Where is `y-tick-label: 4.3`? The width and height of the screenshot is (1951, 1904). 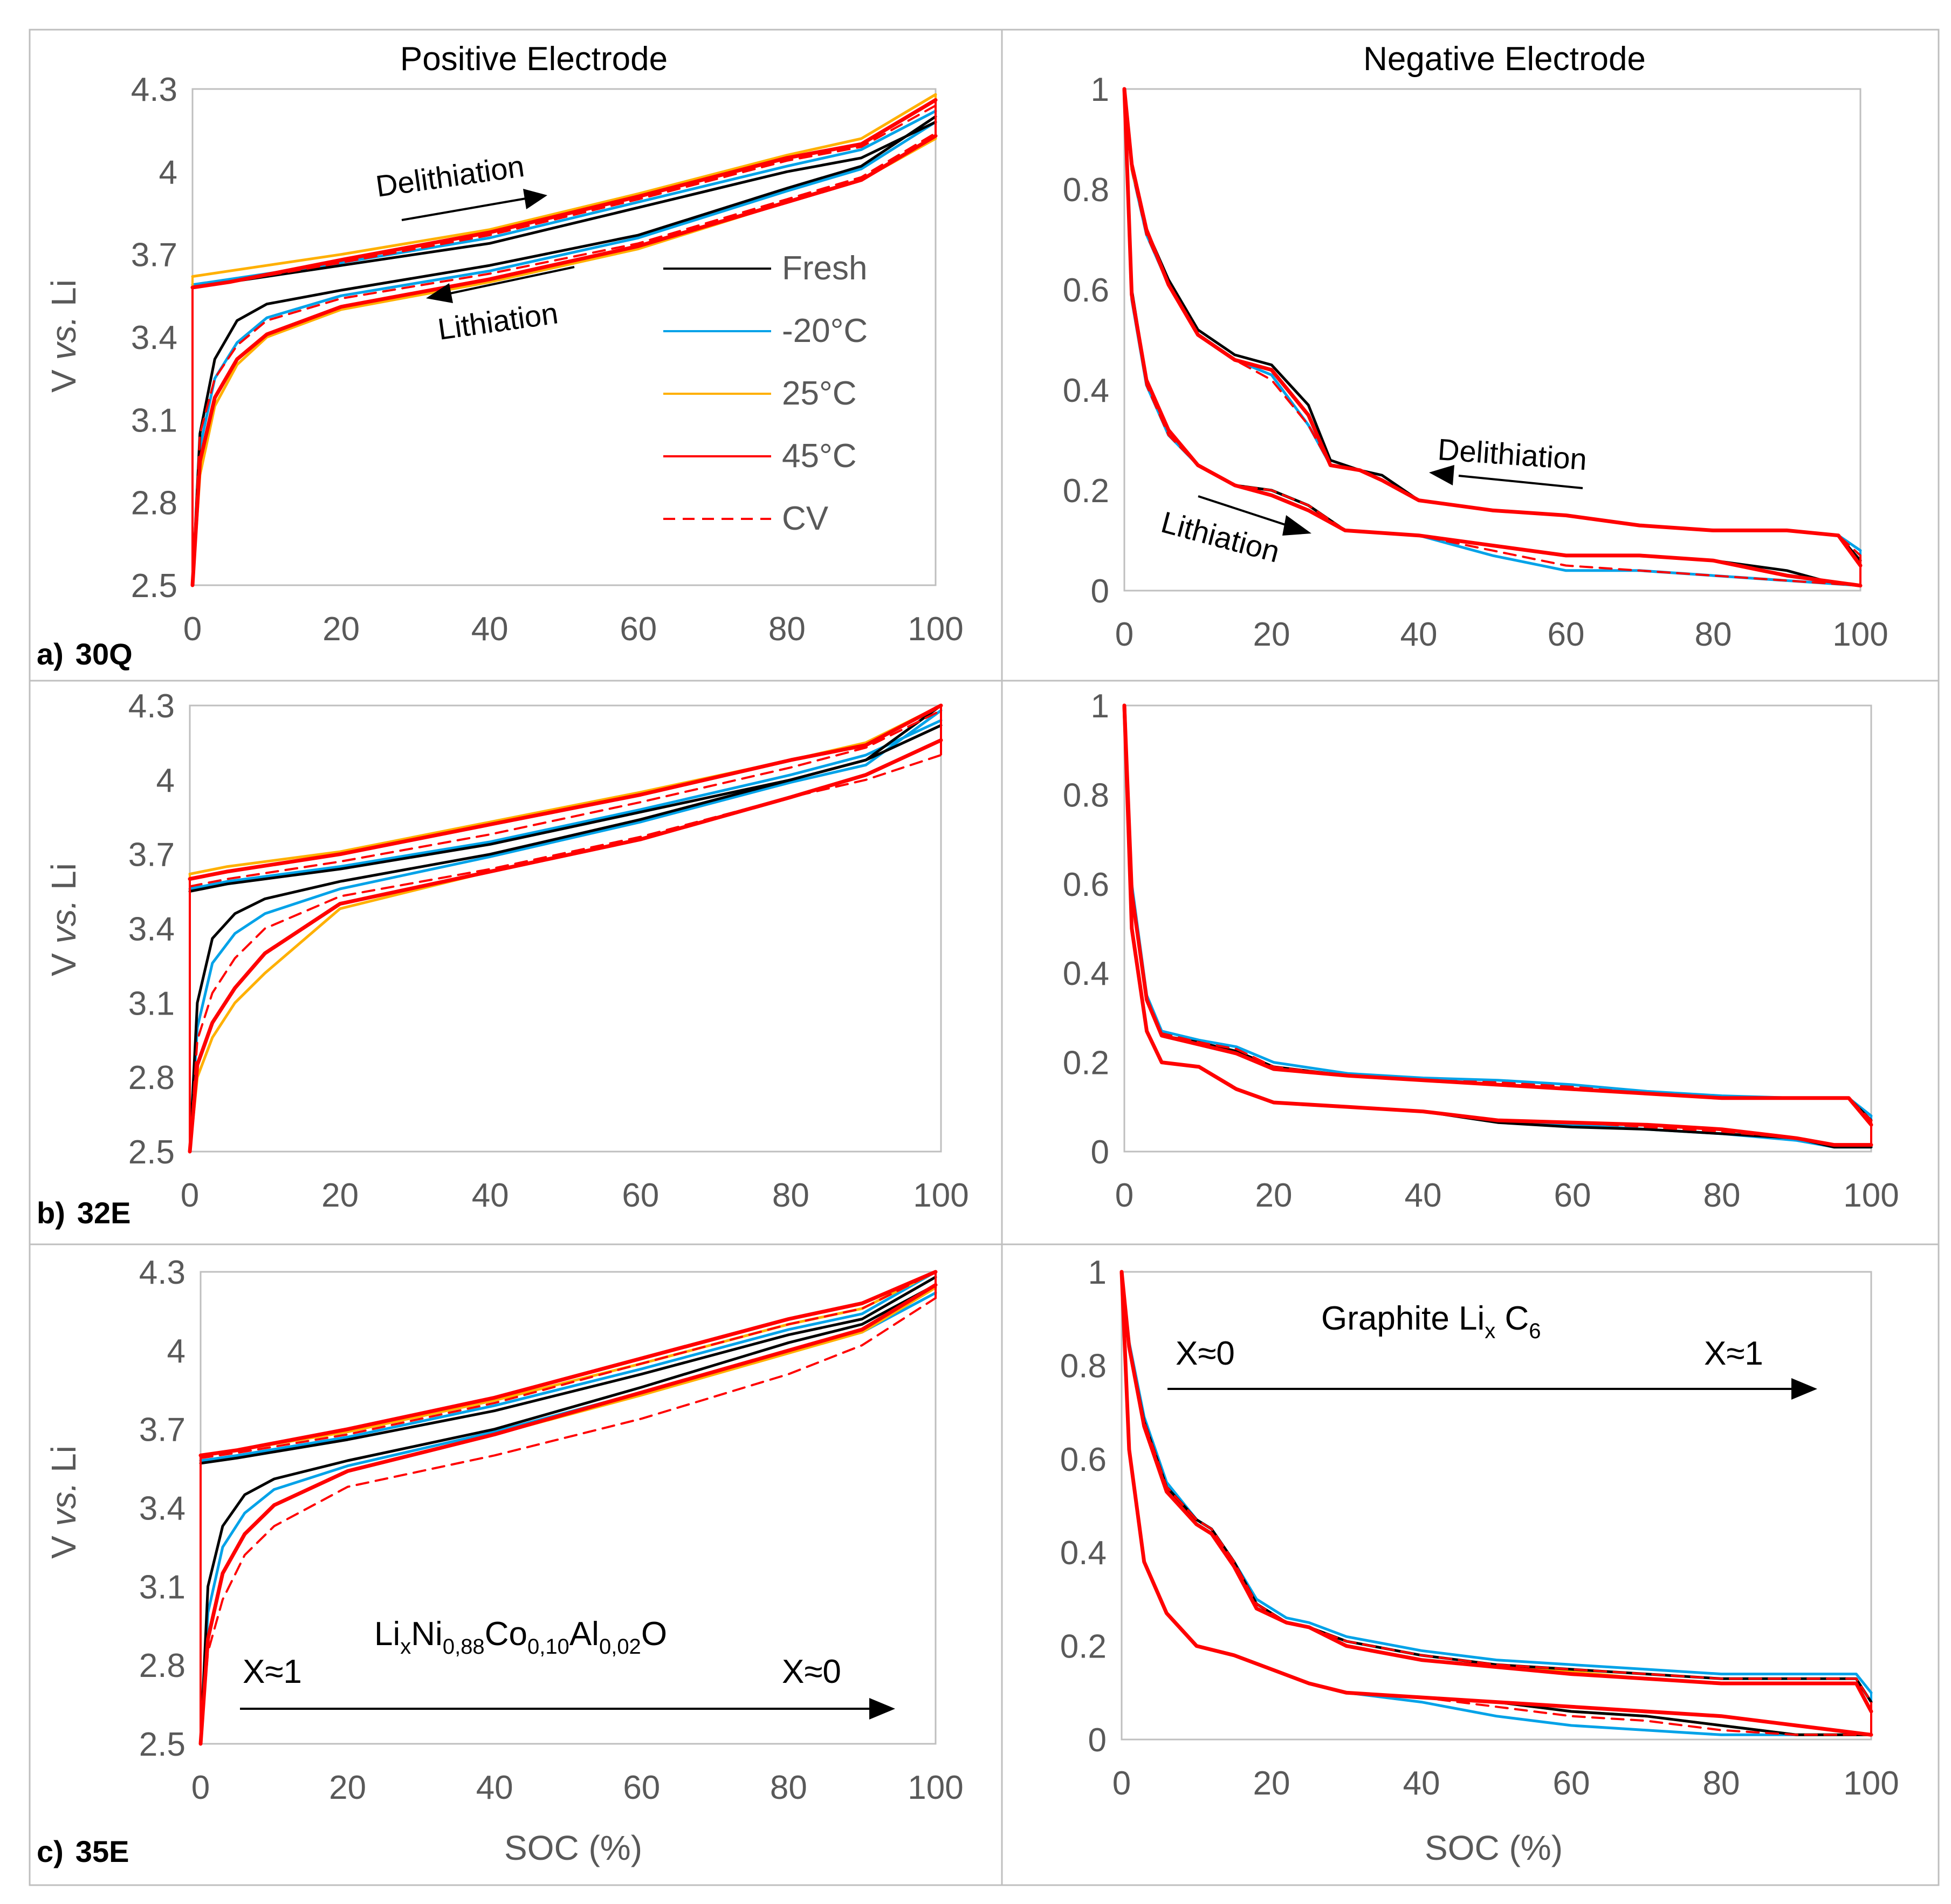
y-tick-label: 4.3 is located at coordinates (154, 89).